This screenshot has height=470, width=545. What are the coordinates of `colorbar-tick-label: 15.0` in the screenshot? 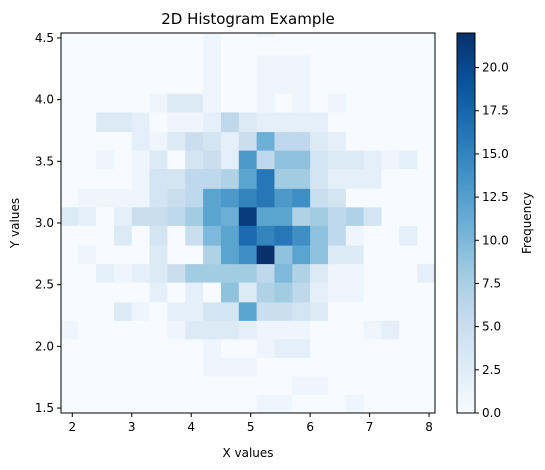 It's located at (495, 154).